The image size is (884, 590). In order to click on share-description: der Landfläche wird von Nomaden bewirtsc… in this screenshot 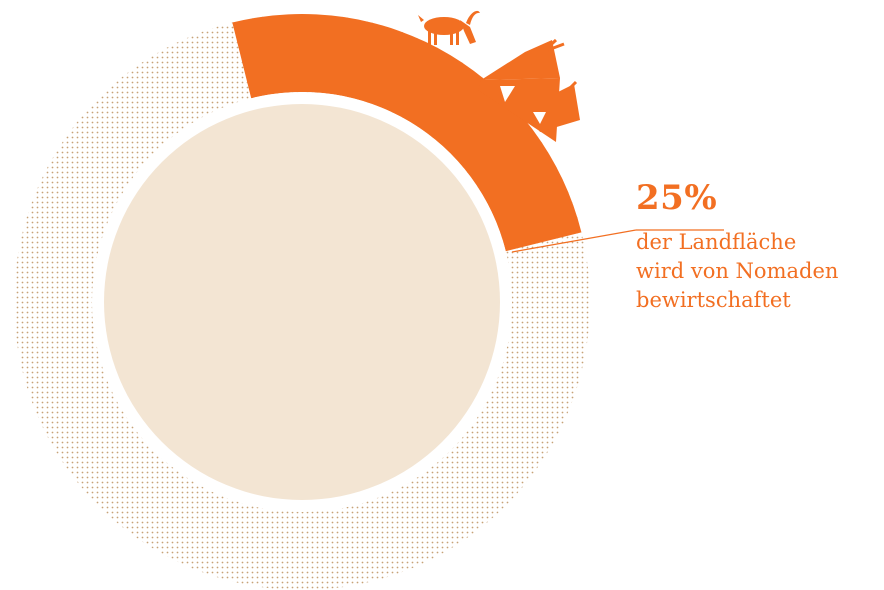, I will do `click(737, 271)`.